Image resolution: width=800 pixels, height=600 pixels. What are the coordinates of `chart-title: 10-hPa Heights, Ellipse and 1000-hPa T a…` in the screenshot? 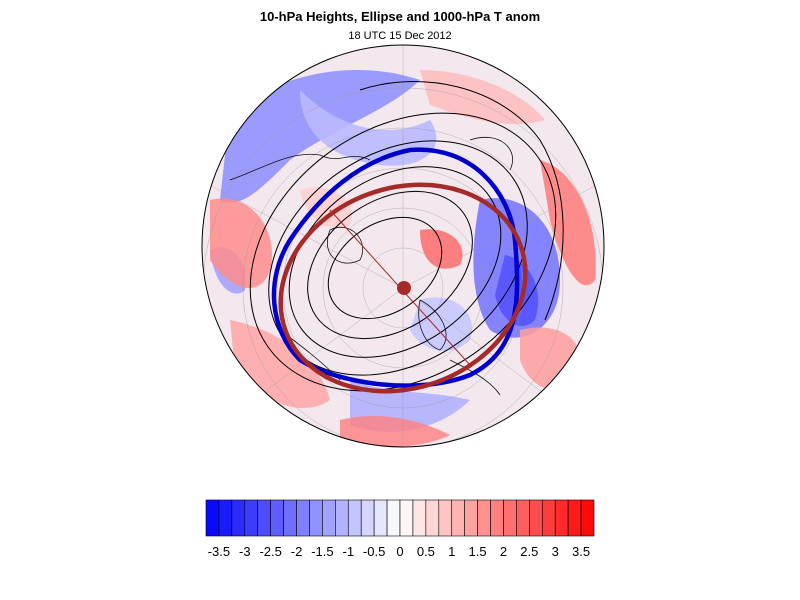 It's located at (400, 16).